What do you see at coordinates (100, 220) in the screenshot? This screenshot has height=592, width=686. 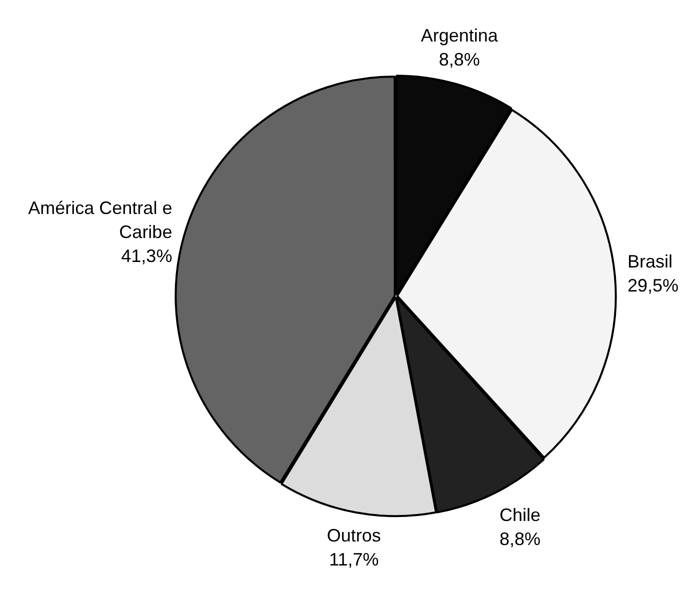 I see `slice-label: América Central e Caribe` at bounding box center [100, 220].